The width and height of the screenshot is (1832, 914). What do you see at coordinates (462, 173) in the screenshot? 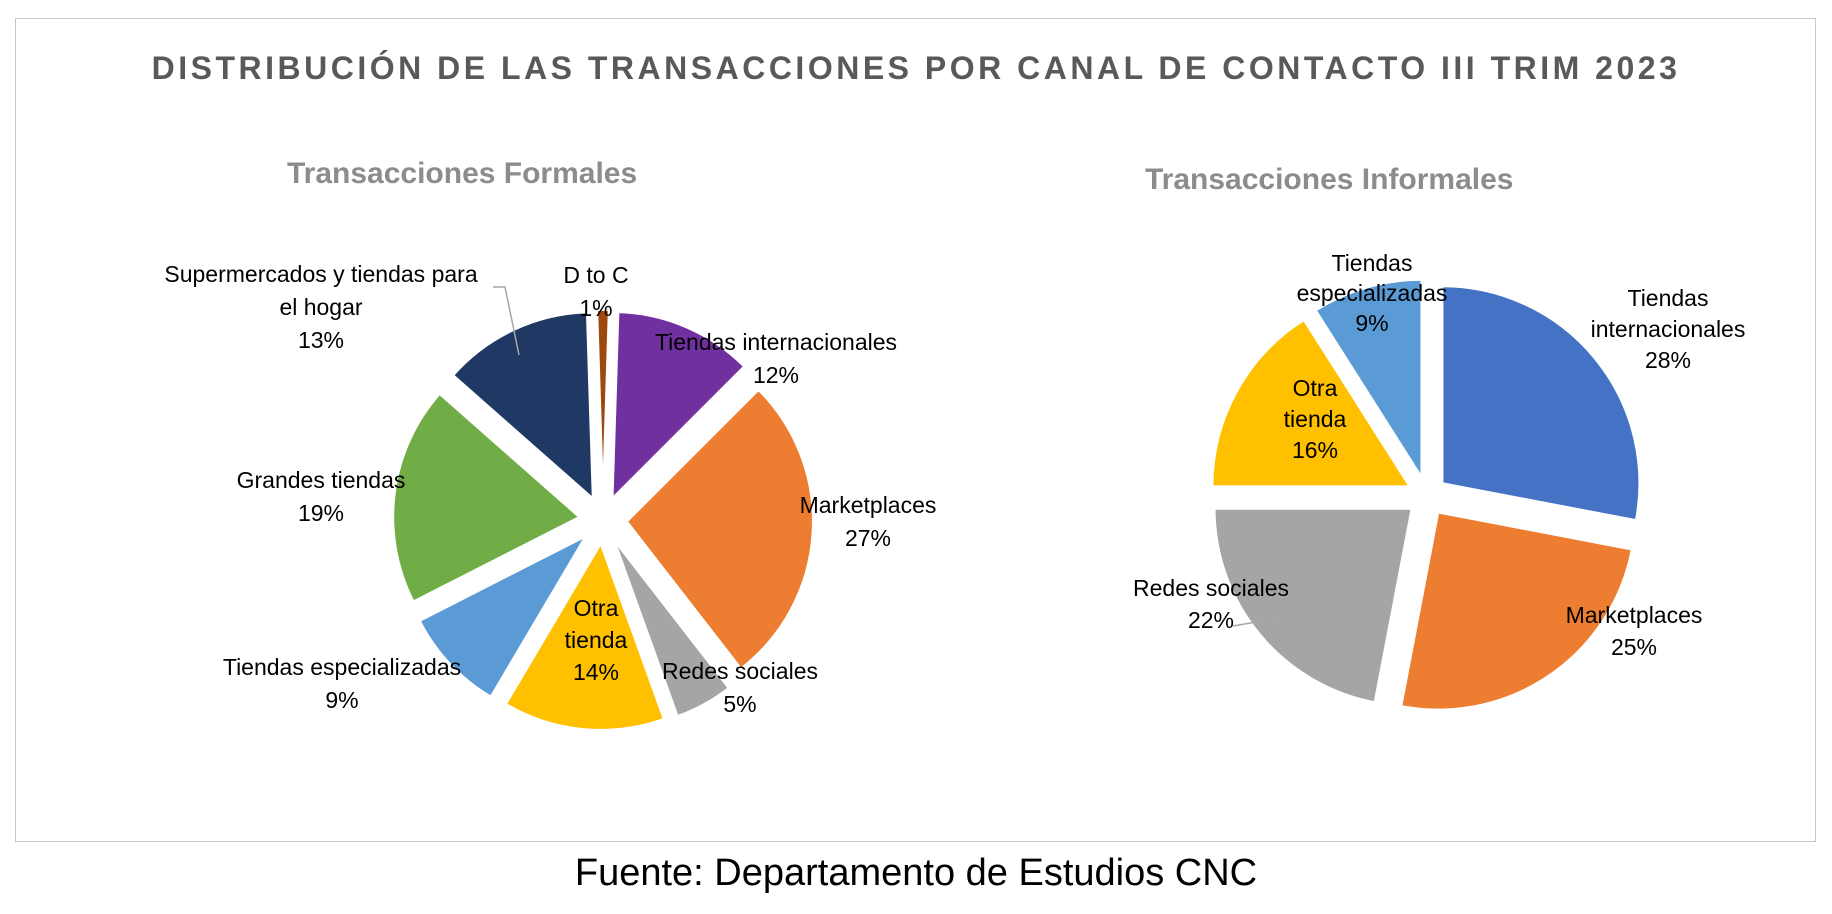
I see `formal-pie-title: Transacciones Formales` at bounding box center [462, 173].